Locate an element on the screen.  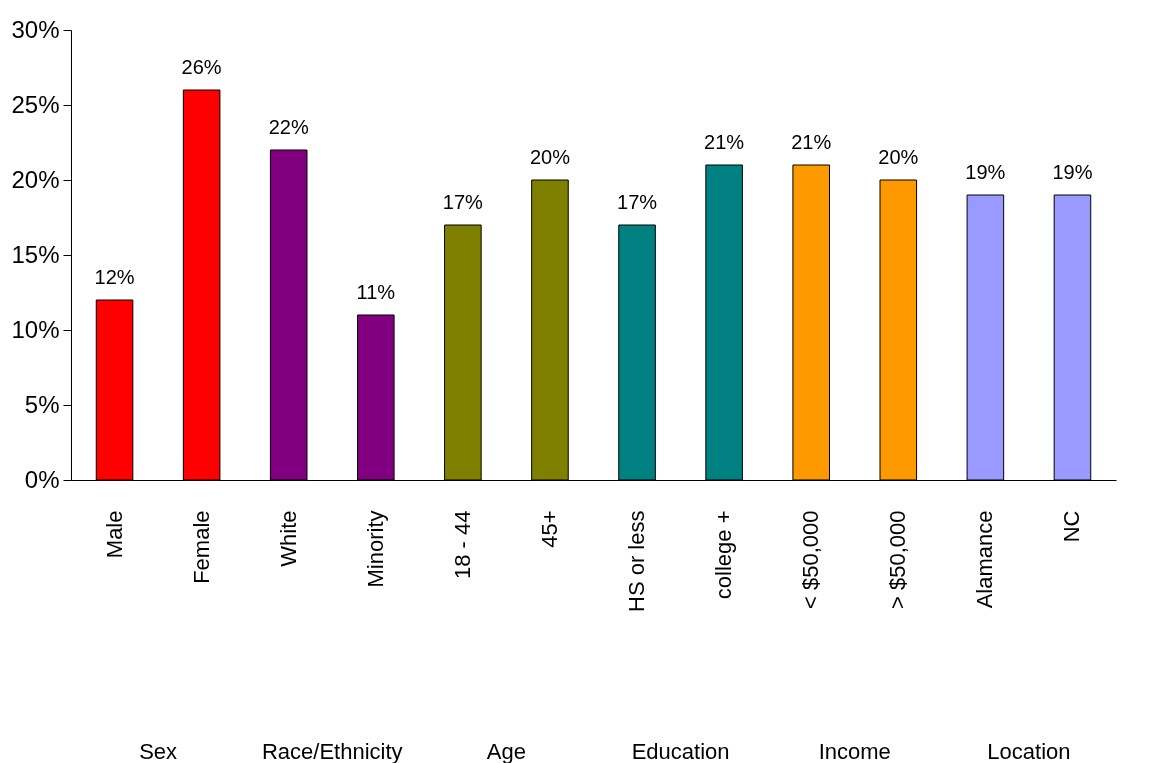
data-label: 11% is located at coordinates (376, 292).